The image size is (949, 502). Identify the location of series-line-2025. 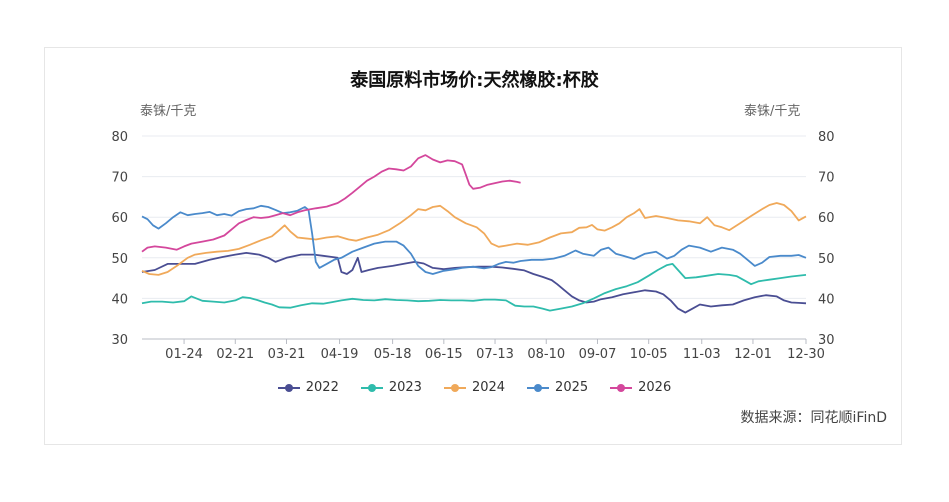
(474, 239).